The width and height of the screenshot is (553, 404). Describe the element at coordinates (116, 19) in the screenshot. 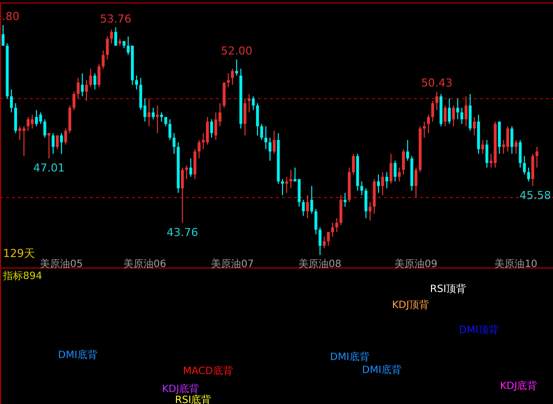

I see `annotation: 53.76` at that location.